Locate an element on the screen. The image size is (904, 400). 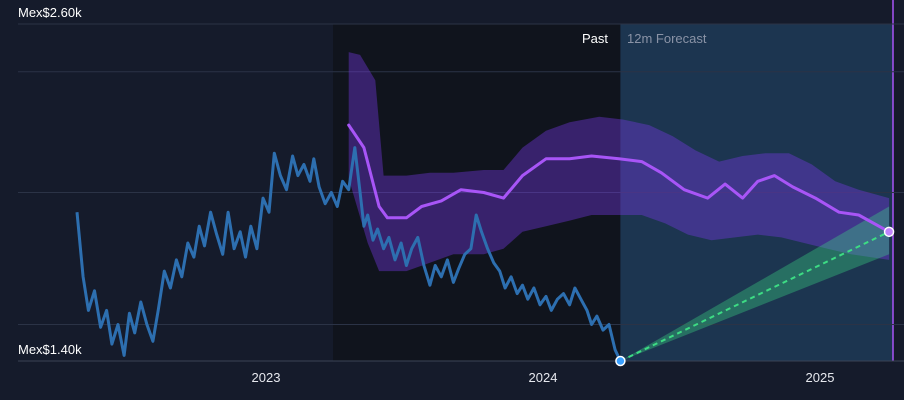
forecast-dashed-line is located at coordinates (754, 296).